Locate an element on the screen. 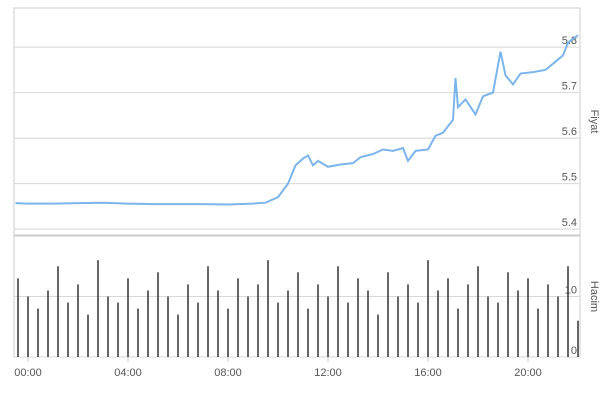 The height and width of the screenshot is (400, 610). y-tick-label: 5.4 is located at coordinates (569, 223).